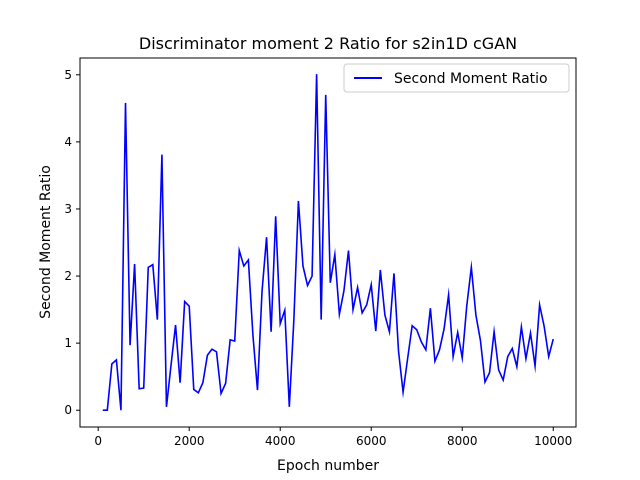 This screenshot has width=640, height=480. What do you see at coordinates (471, 79) in the screenshot?
I see `legend-label: Second Moment Ratio` at bounding box center [471, 79].